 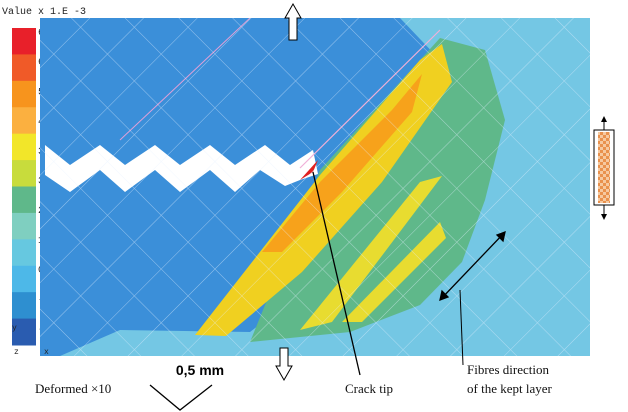 I want to click on ply-inset, so click(x=604, y=168).